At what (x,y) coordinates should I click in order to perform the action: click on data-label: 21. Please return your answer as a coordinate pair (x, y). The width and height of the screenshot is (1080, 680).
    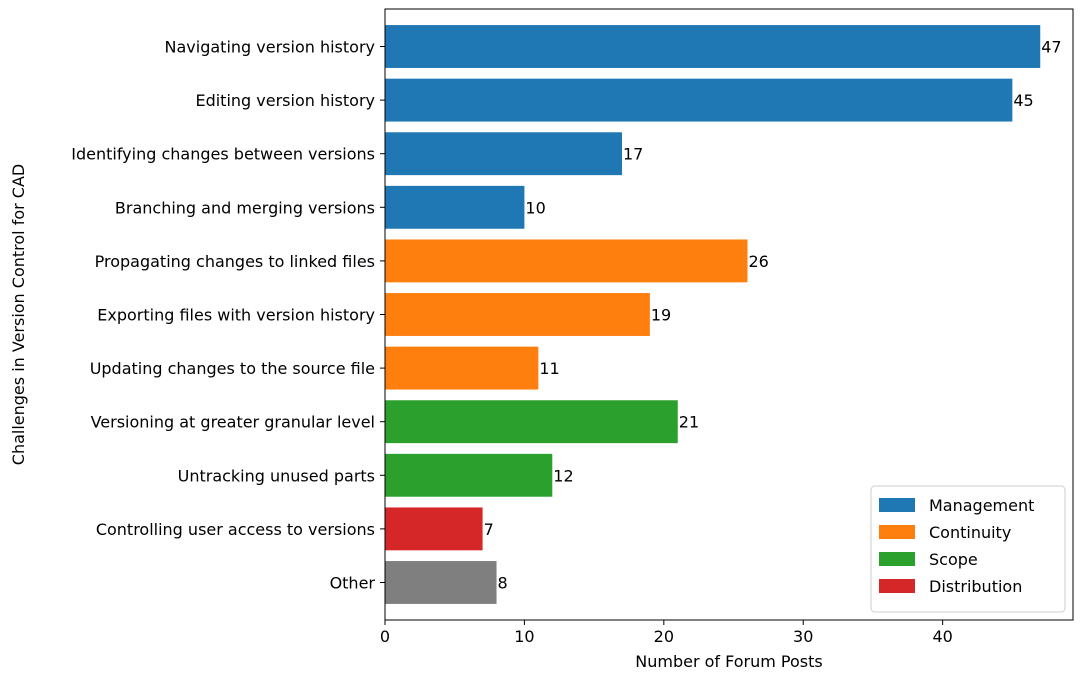
    Looking at the image, I should click on (689, 422).